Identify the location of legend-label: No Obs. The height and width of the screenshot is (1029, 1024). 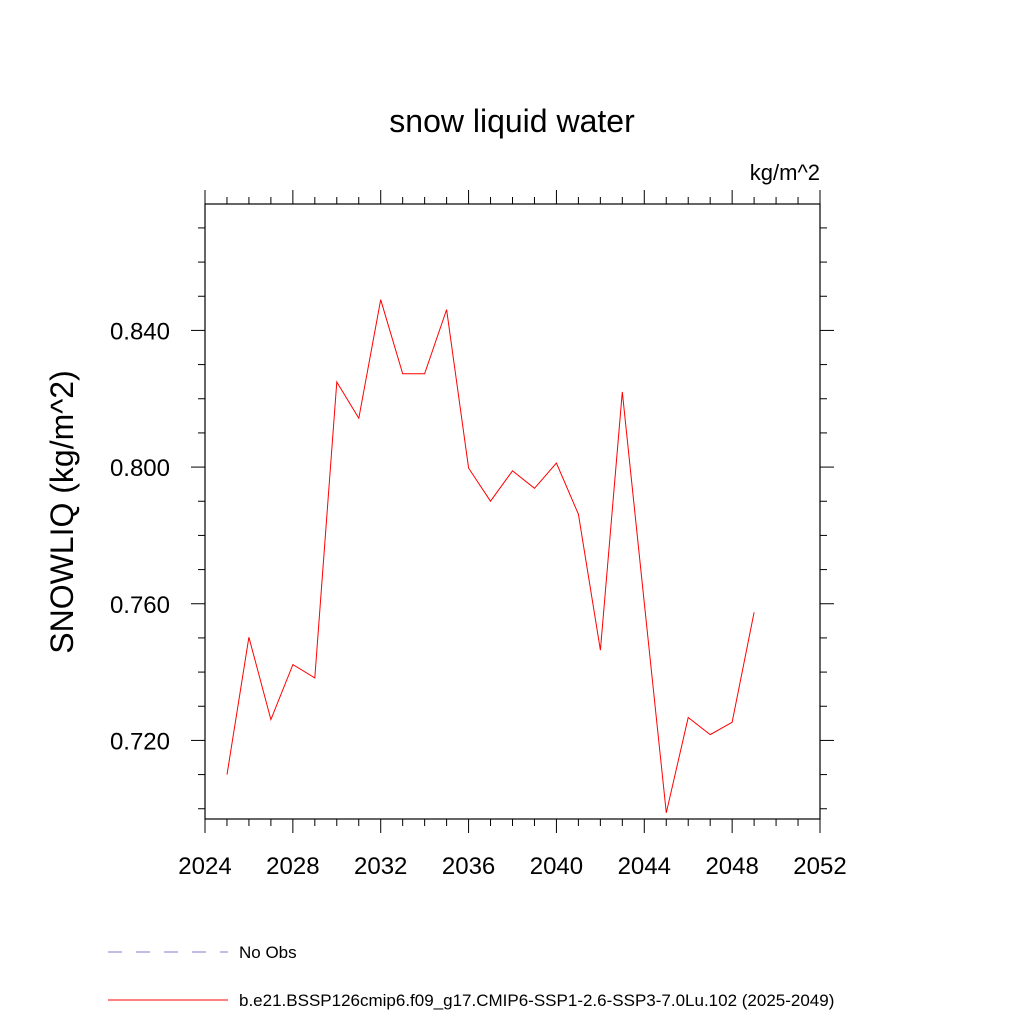
(268, 952).